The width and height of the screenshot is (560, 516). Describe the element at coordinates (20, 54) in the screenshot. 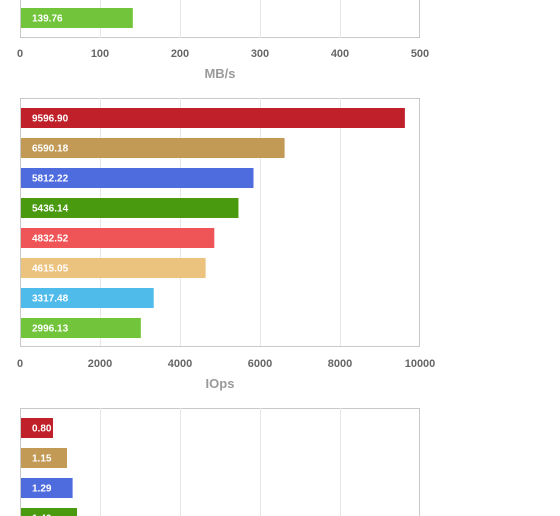

I see `mbps-tick-label: 0` at that location.